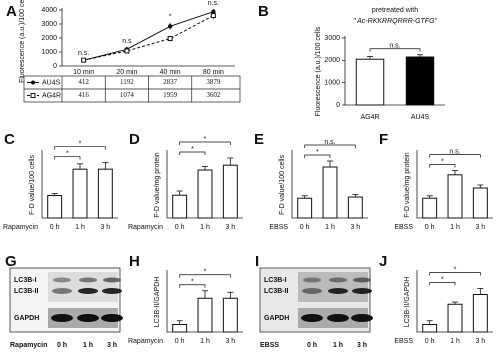 This screenshot has width=500, height=358. What do you see at coordinates (127, 82) in the screenshot?
I see `table-value: 1192` at bounding box center [127, 82].